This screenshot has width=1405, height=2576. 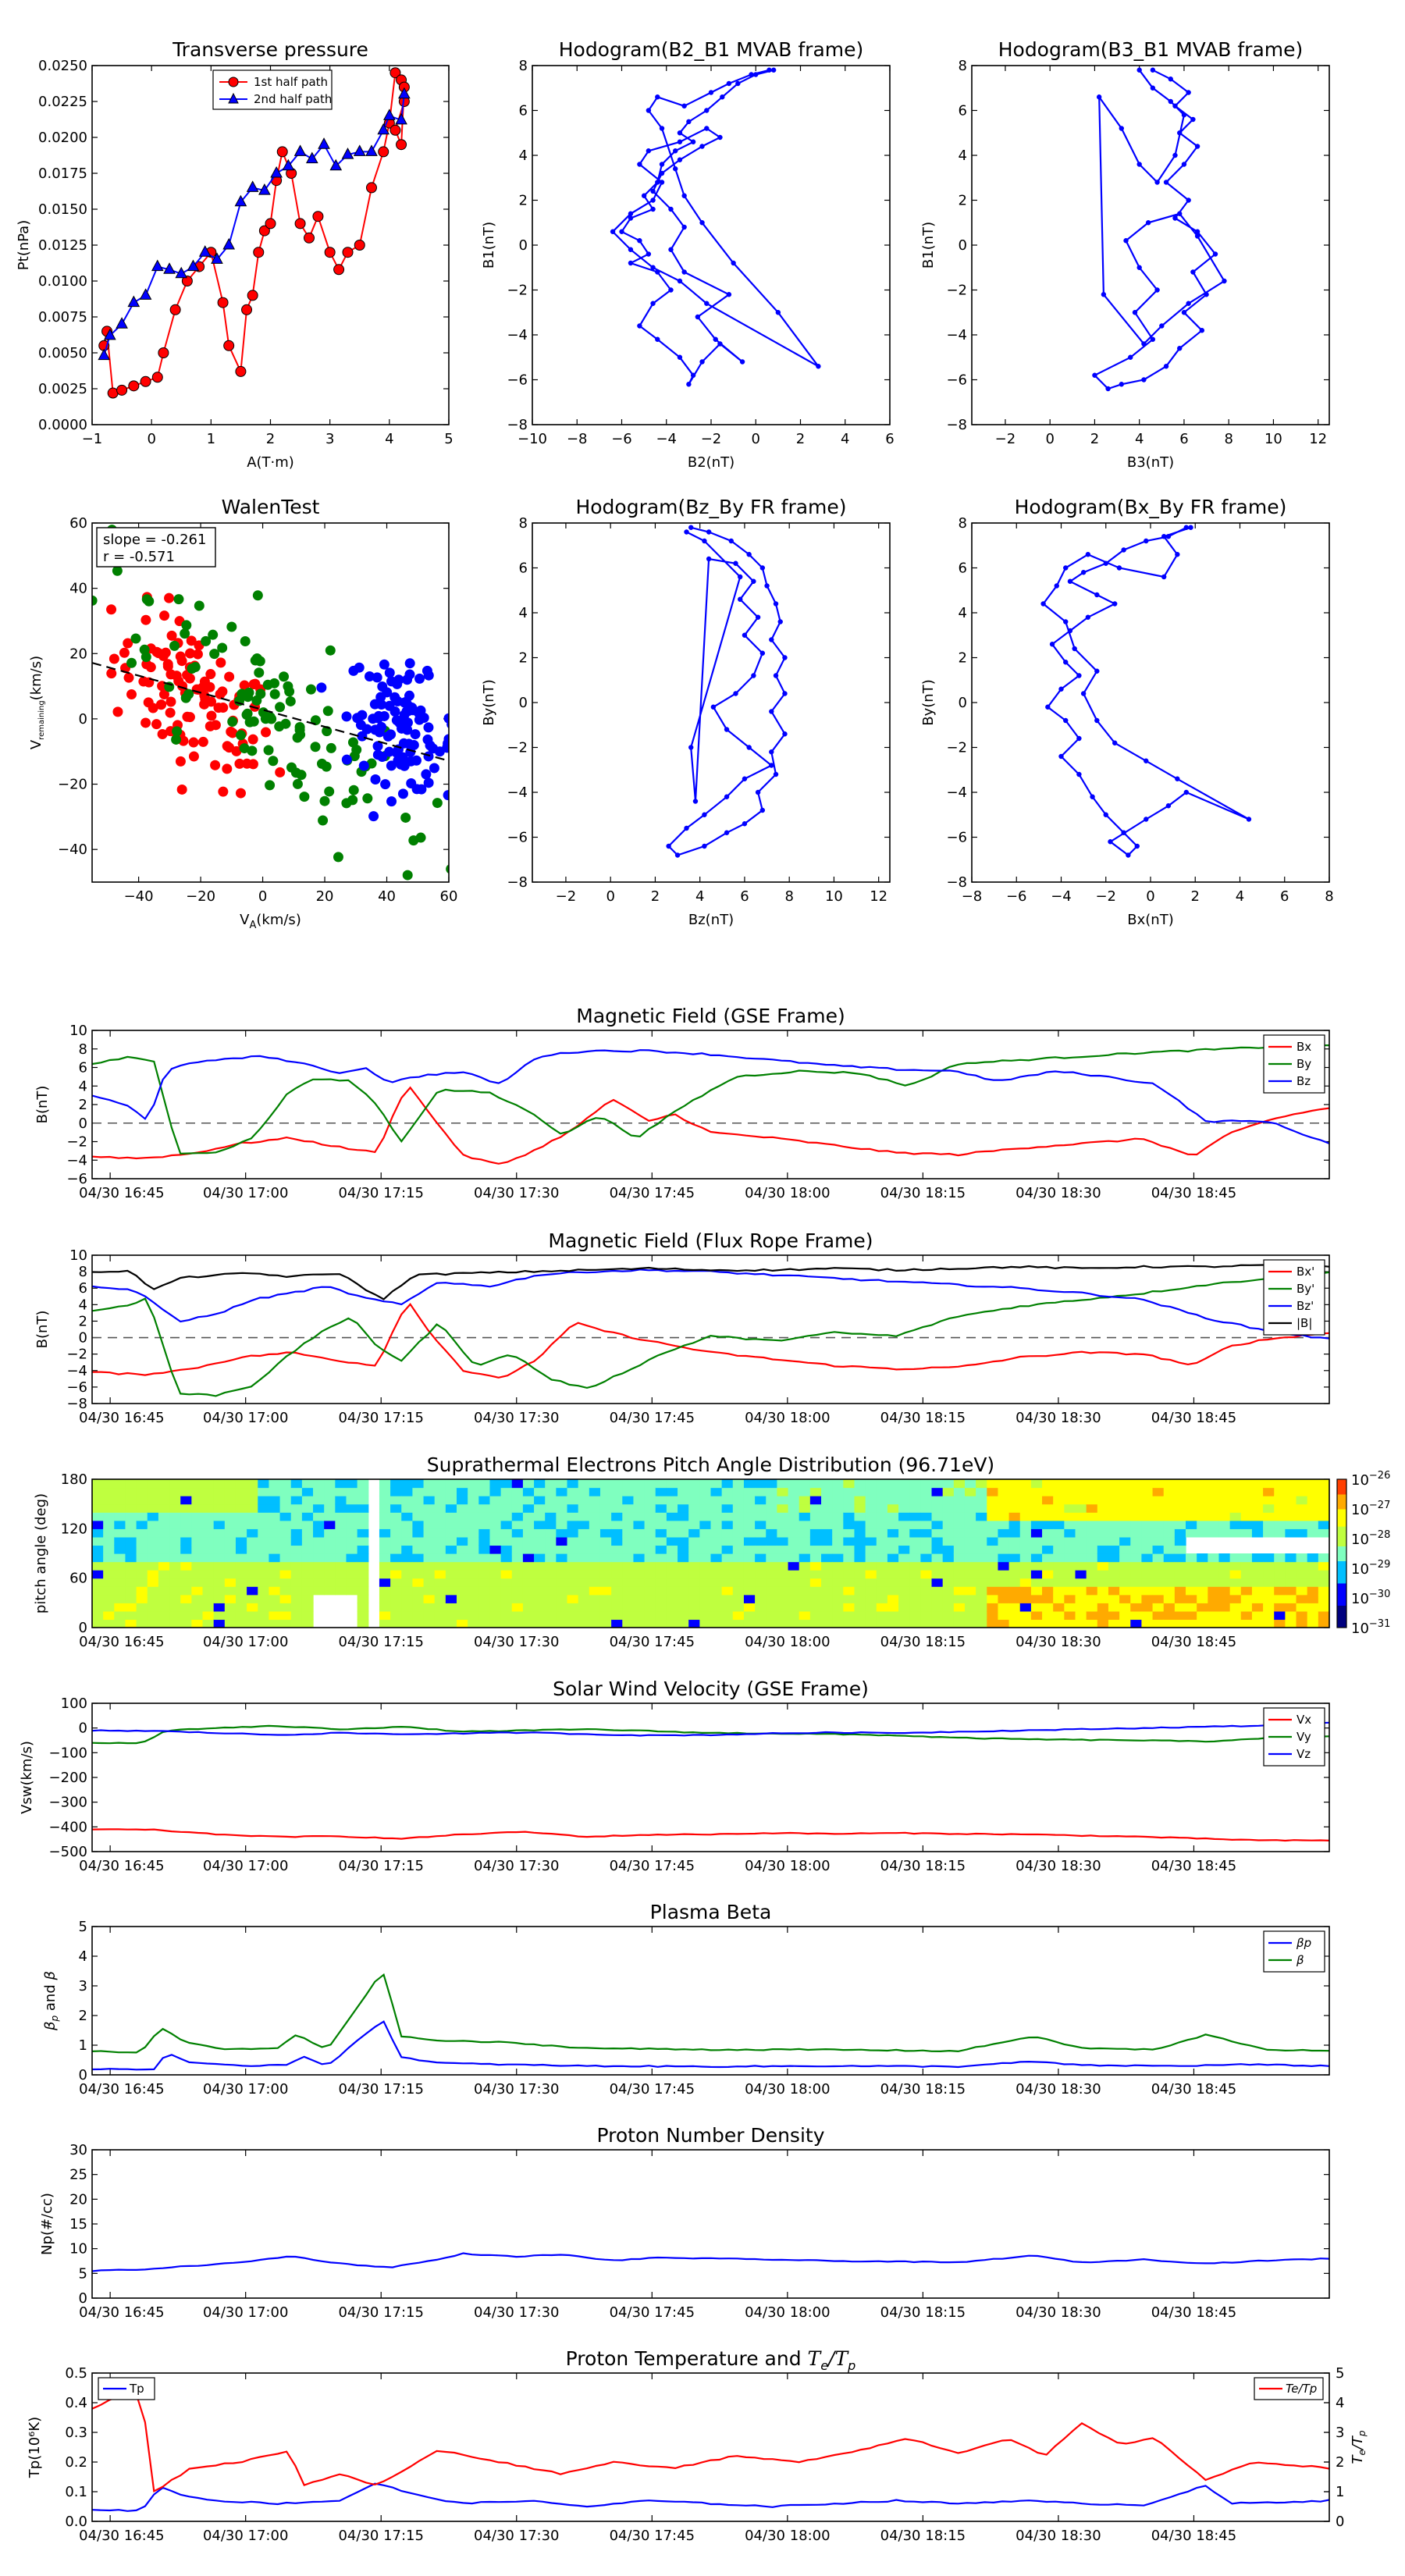 I want to click on pad-frame, so click(x=711, y=1553).